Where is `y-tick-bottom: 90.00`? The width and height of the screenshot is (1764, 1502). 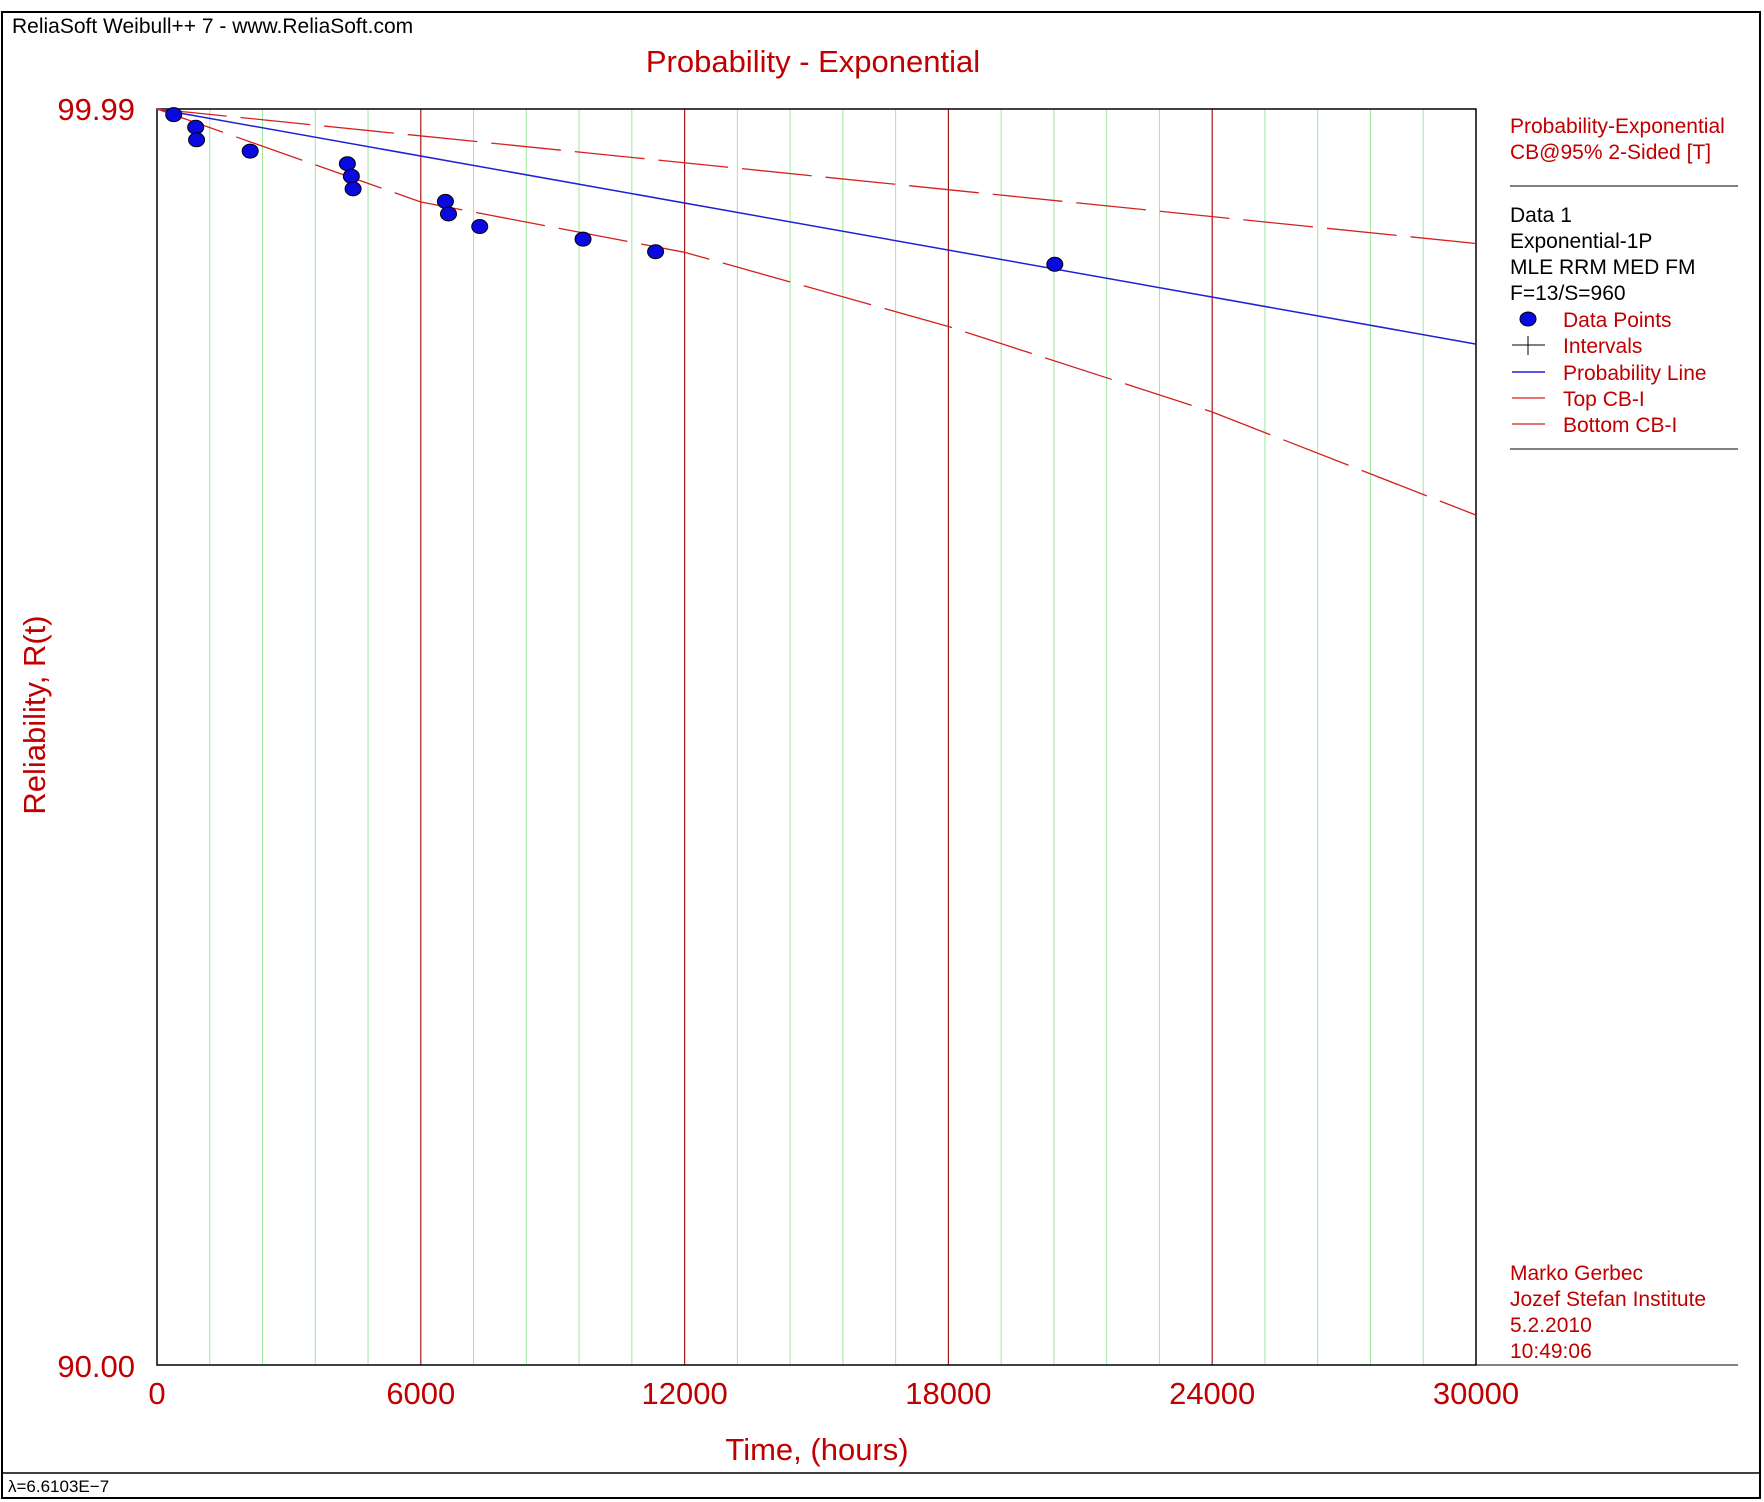 y-tick-bottom: 90.00 is located at coordinates (96, 1366).